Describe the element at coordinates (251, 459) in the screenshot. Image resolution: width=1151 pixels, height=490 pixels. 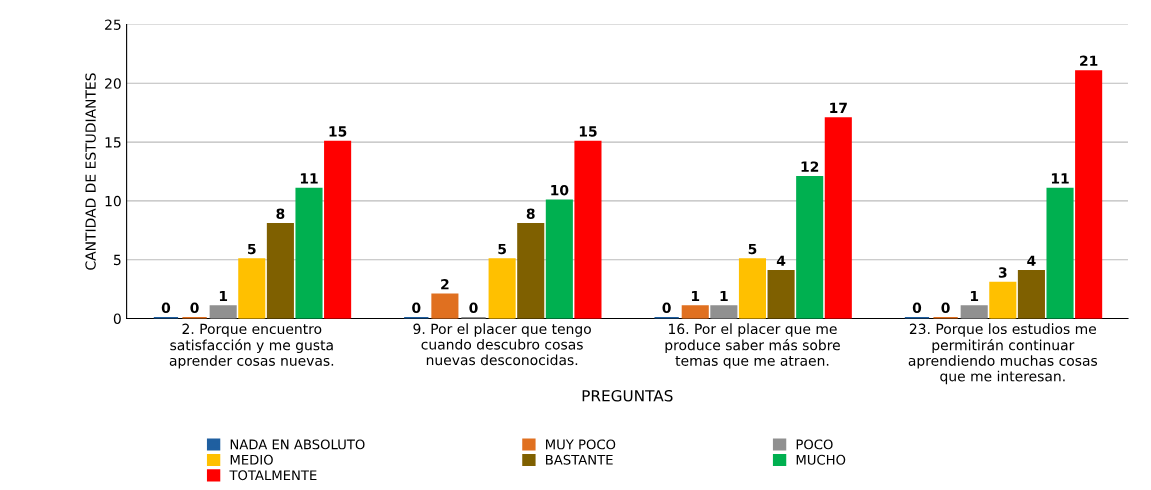
I see `legend-label: MEDIO` at that location.